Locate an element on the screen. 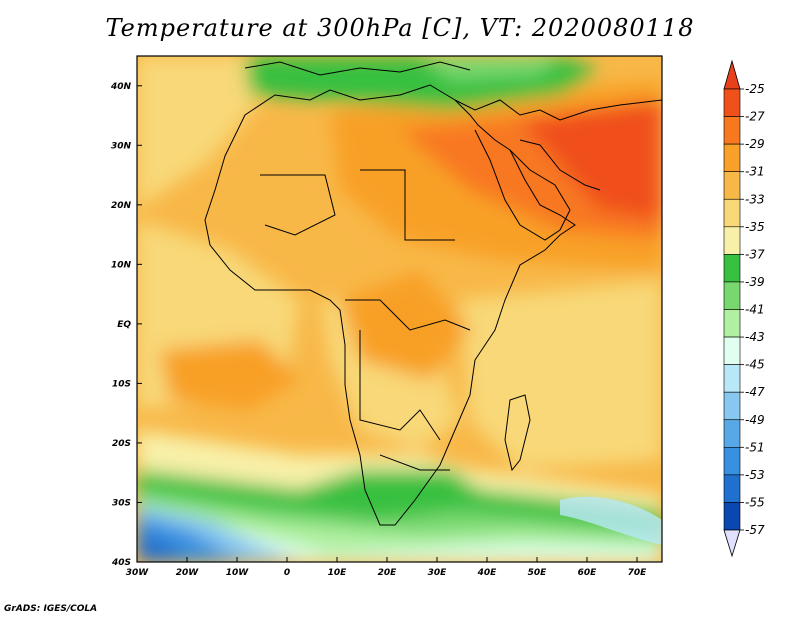 The width and height of the screenshot is (800, 618). lon-tick-label: 10E is located at coordinates (338, 573).